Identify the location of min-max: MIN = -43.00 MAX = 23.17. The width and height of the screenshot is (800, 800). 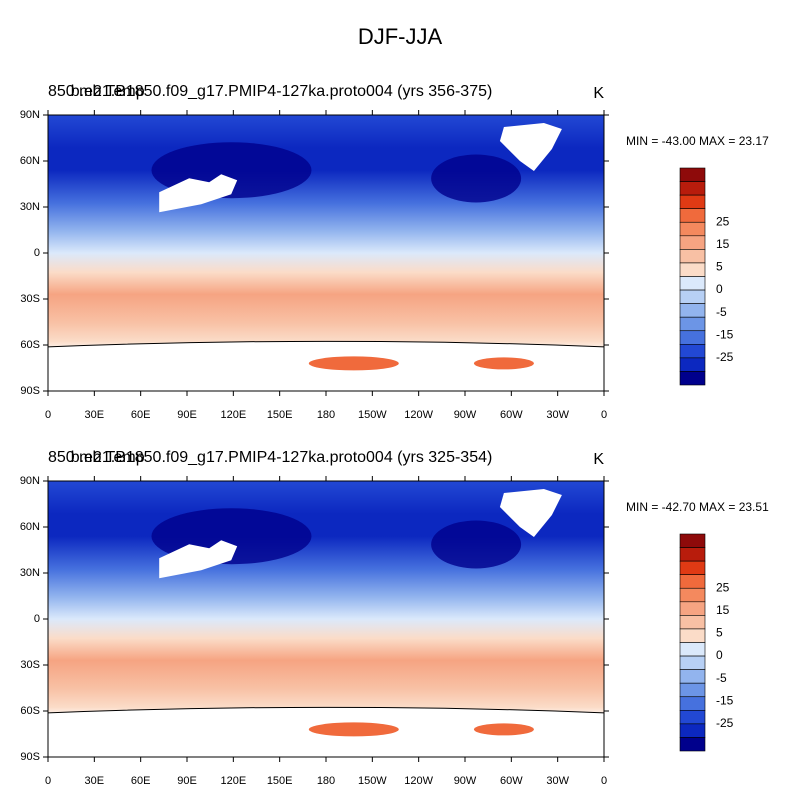
(697, 141).